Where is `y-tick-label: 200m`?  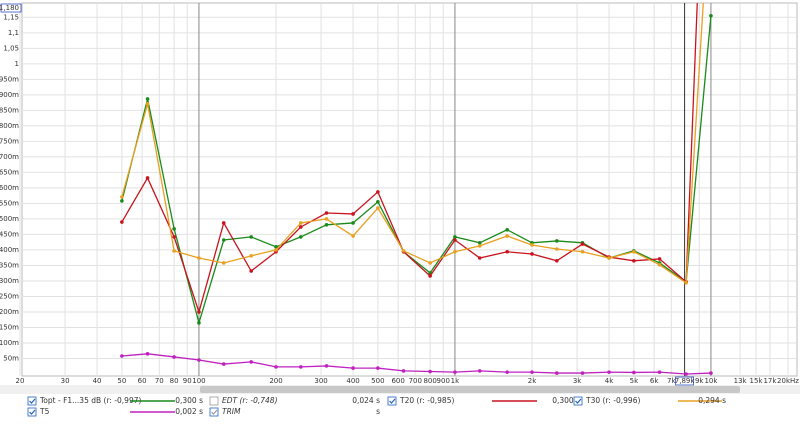
y-tick-label: 200m is located at coordinates (9, 312).